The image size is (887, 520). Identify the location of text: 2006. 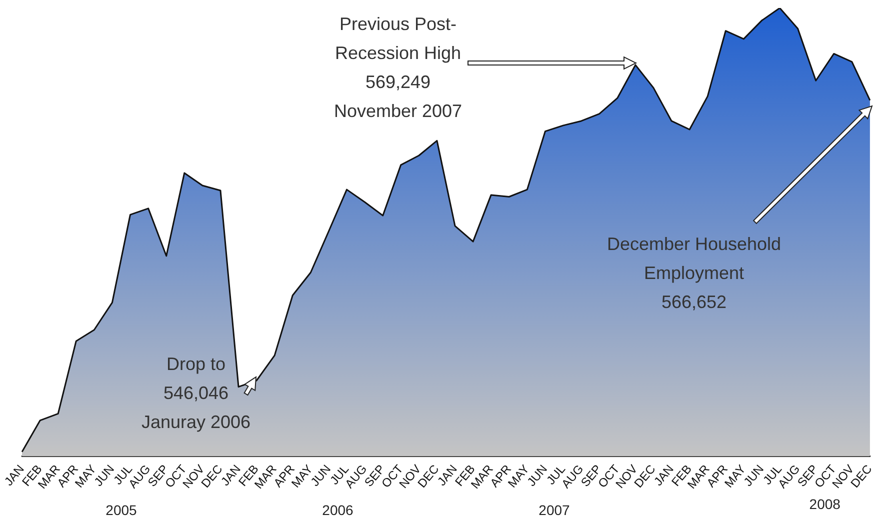
(338, 510).